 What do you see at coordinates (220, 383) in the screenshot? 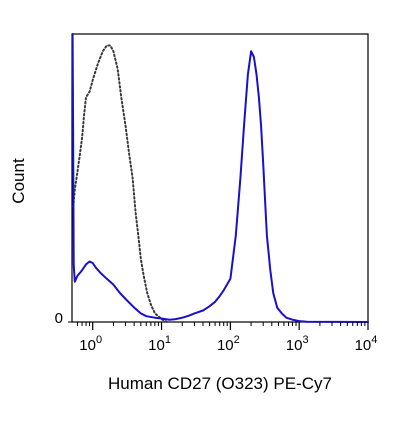
I see `x-axis-title: Human CD27 (O323) PE-Cy7` at bounding box center [220, 383].